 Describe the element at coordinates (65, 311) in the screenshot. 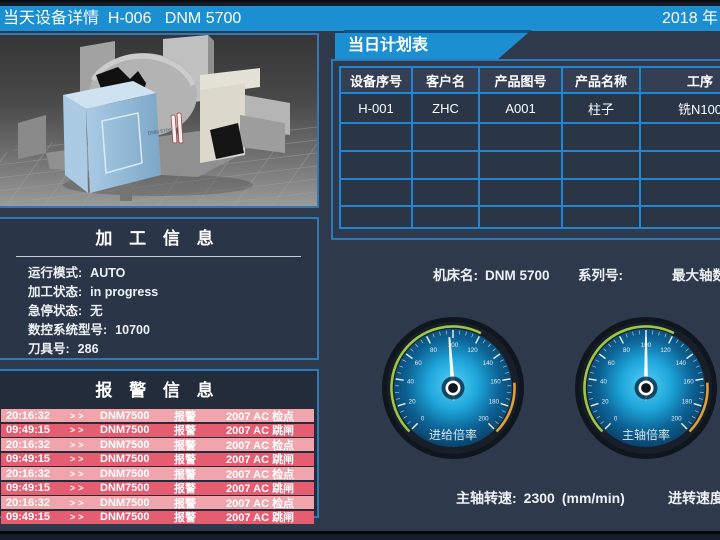

I see `field-estop-status: 急停状态: 无` at that location.